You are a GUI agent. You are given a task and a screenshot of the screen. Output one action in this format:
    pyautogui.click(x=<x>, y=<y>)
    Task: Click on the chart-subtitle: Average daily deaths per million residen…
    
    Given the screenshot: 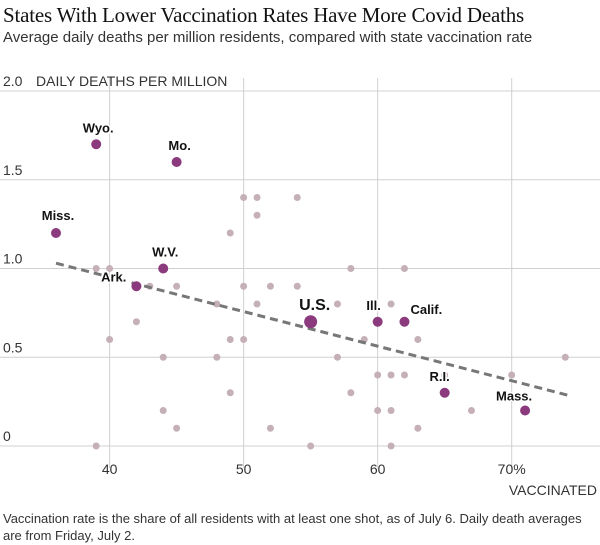 What is the action you would take?
    pyautogui.click(x=268, y=37)
    